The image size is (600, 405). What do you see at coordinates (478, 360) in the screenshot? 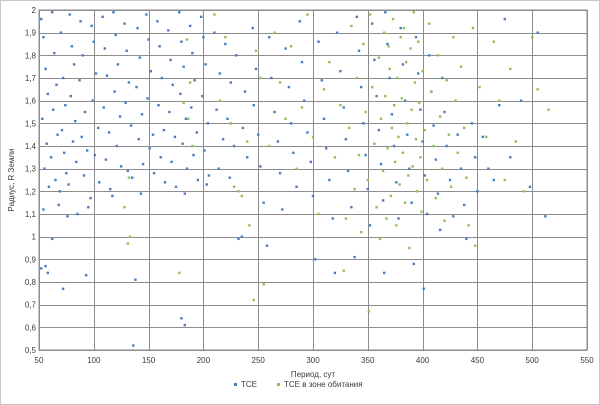
I see `x-tick-label: 450` at bounding box center [478, 360].